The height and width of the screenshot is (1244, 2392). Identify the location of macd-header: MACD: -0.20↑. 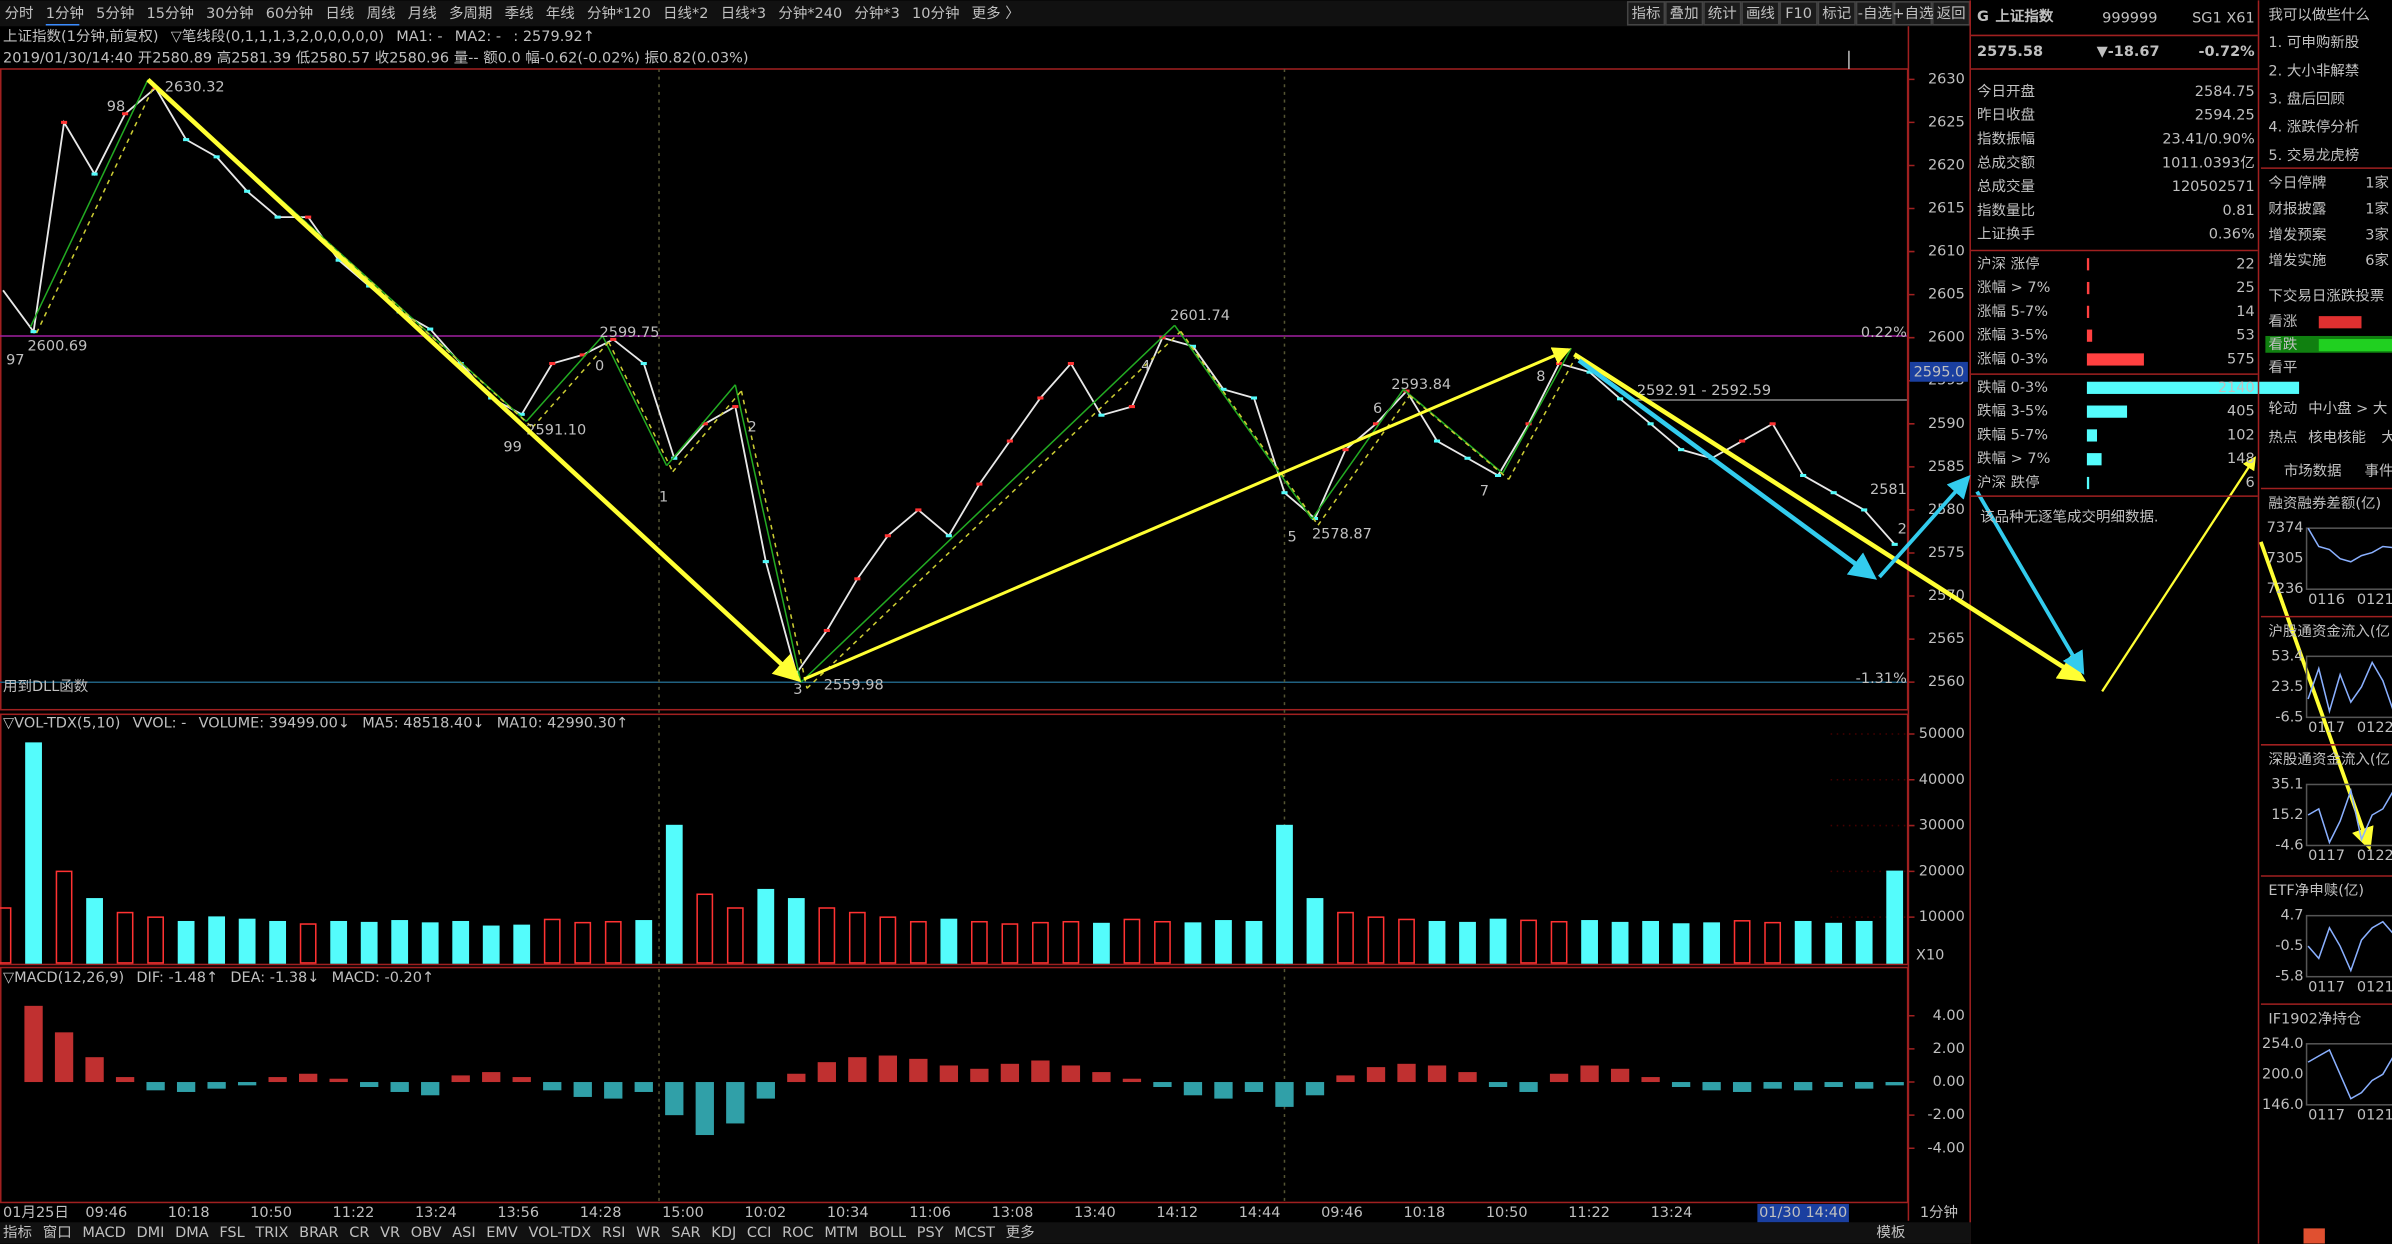
(383, 978).